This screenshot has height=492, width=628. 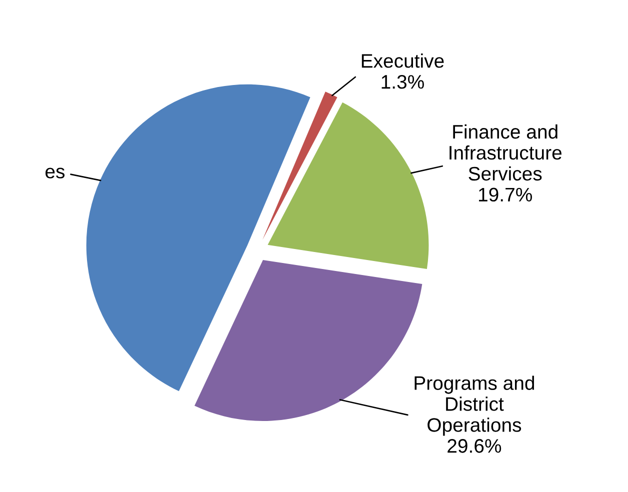 What do you see at coordinates (474, 406) in the screenshot?
I see `slice-label: Programs and District Operations` at bounding box center [474, 406].